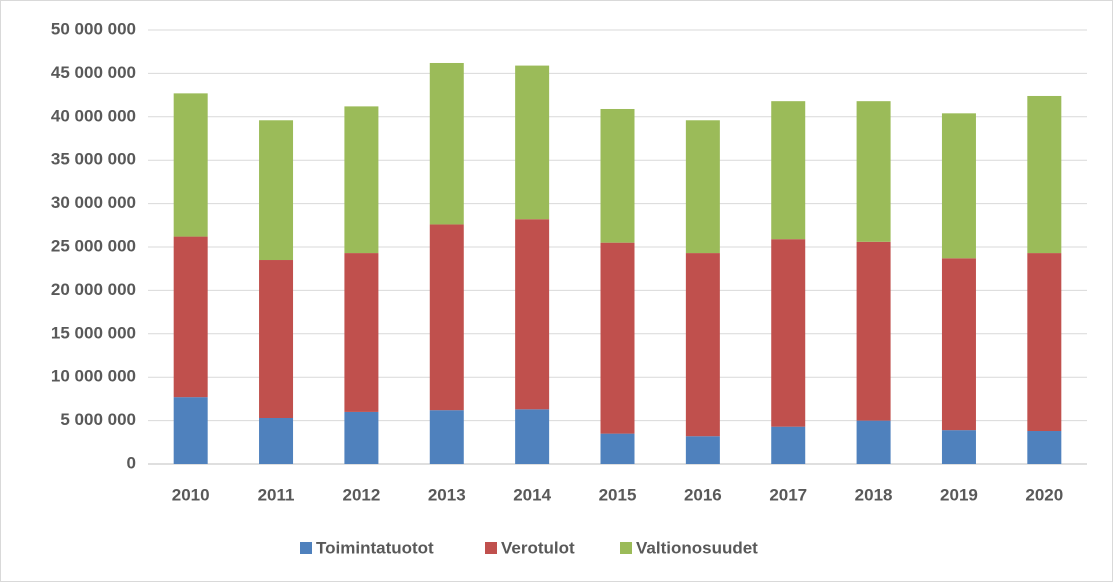 This screenshot has width=1114, height=583. What do you see at coordinates (788, 494) in the screenshot?
I see `x-tick-label: 2017` at bounding box center [788, 494].